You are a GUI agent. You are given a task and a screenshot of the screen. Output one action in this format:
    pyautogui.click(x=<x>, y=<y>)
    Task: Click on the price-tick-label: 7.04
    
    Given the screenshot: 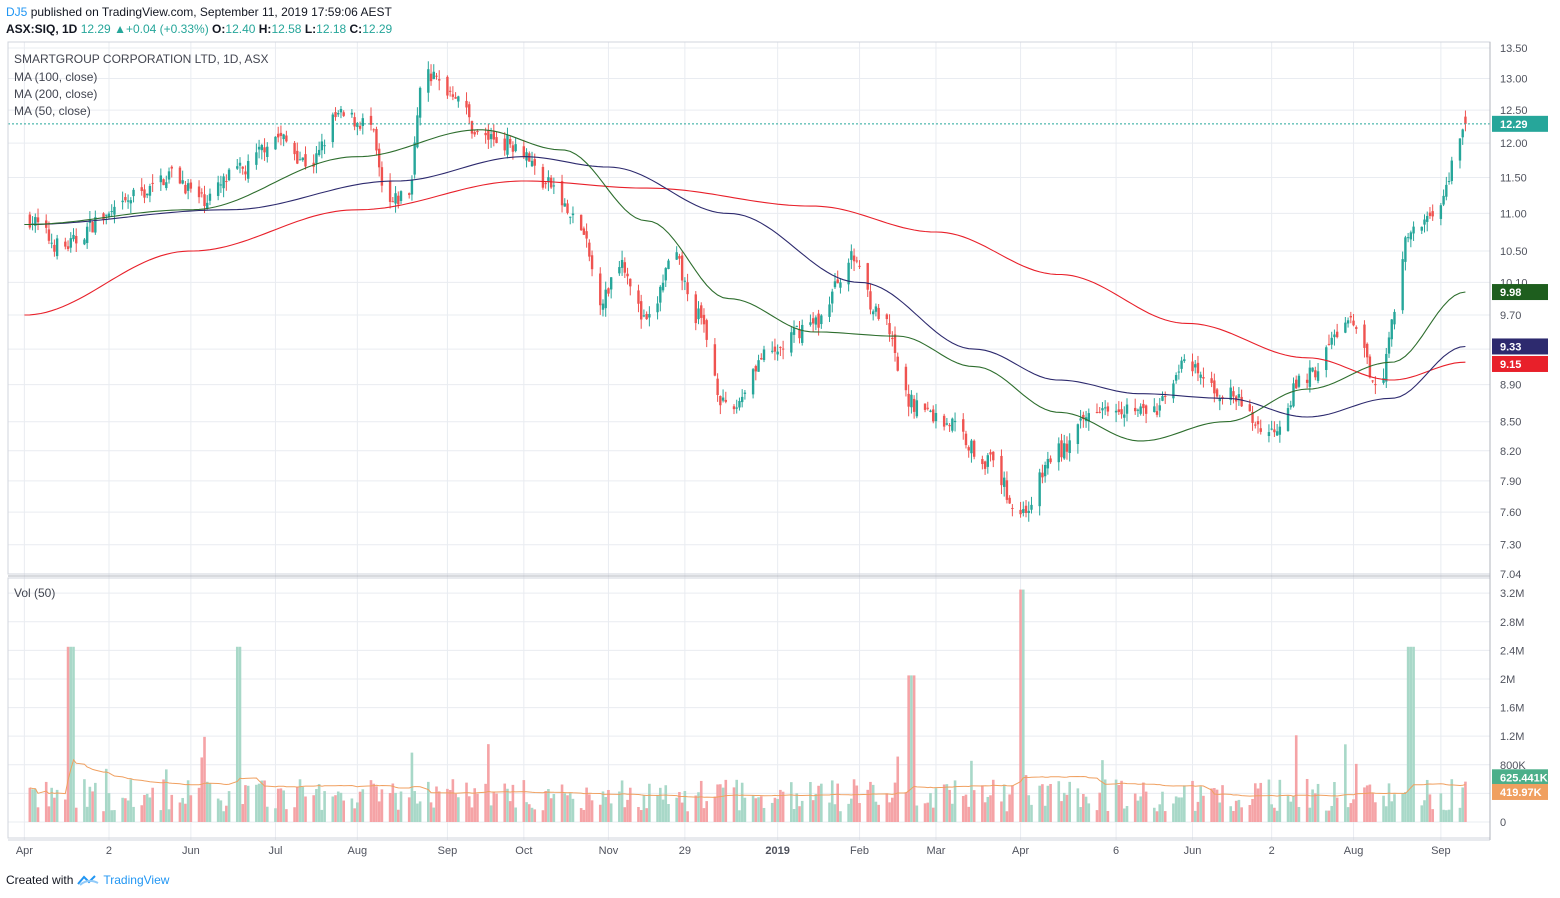 What is the action you would take?
    pyautogui.click(x=1510, y=575)
    